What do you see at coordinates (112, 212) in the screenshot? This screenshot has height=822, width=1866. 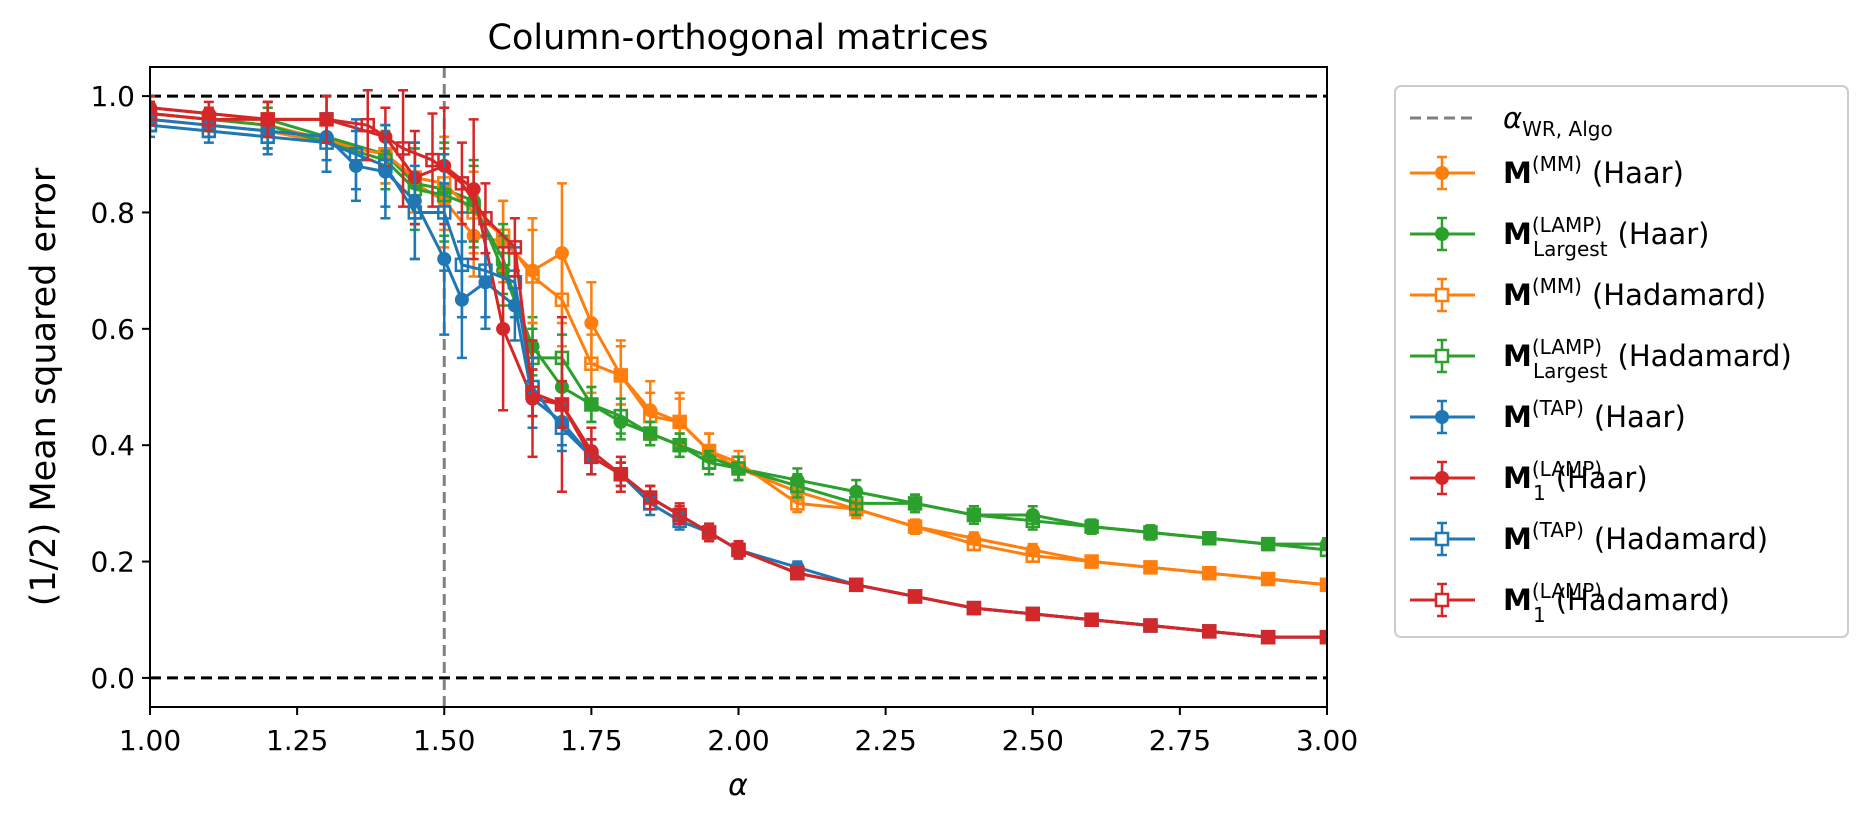 I see `y-tick-label: 0.8` at bounding box center [112, 212].